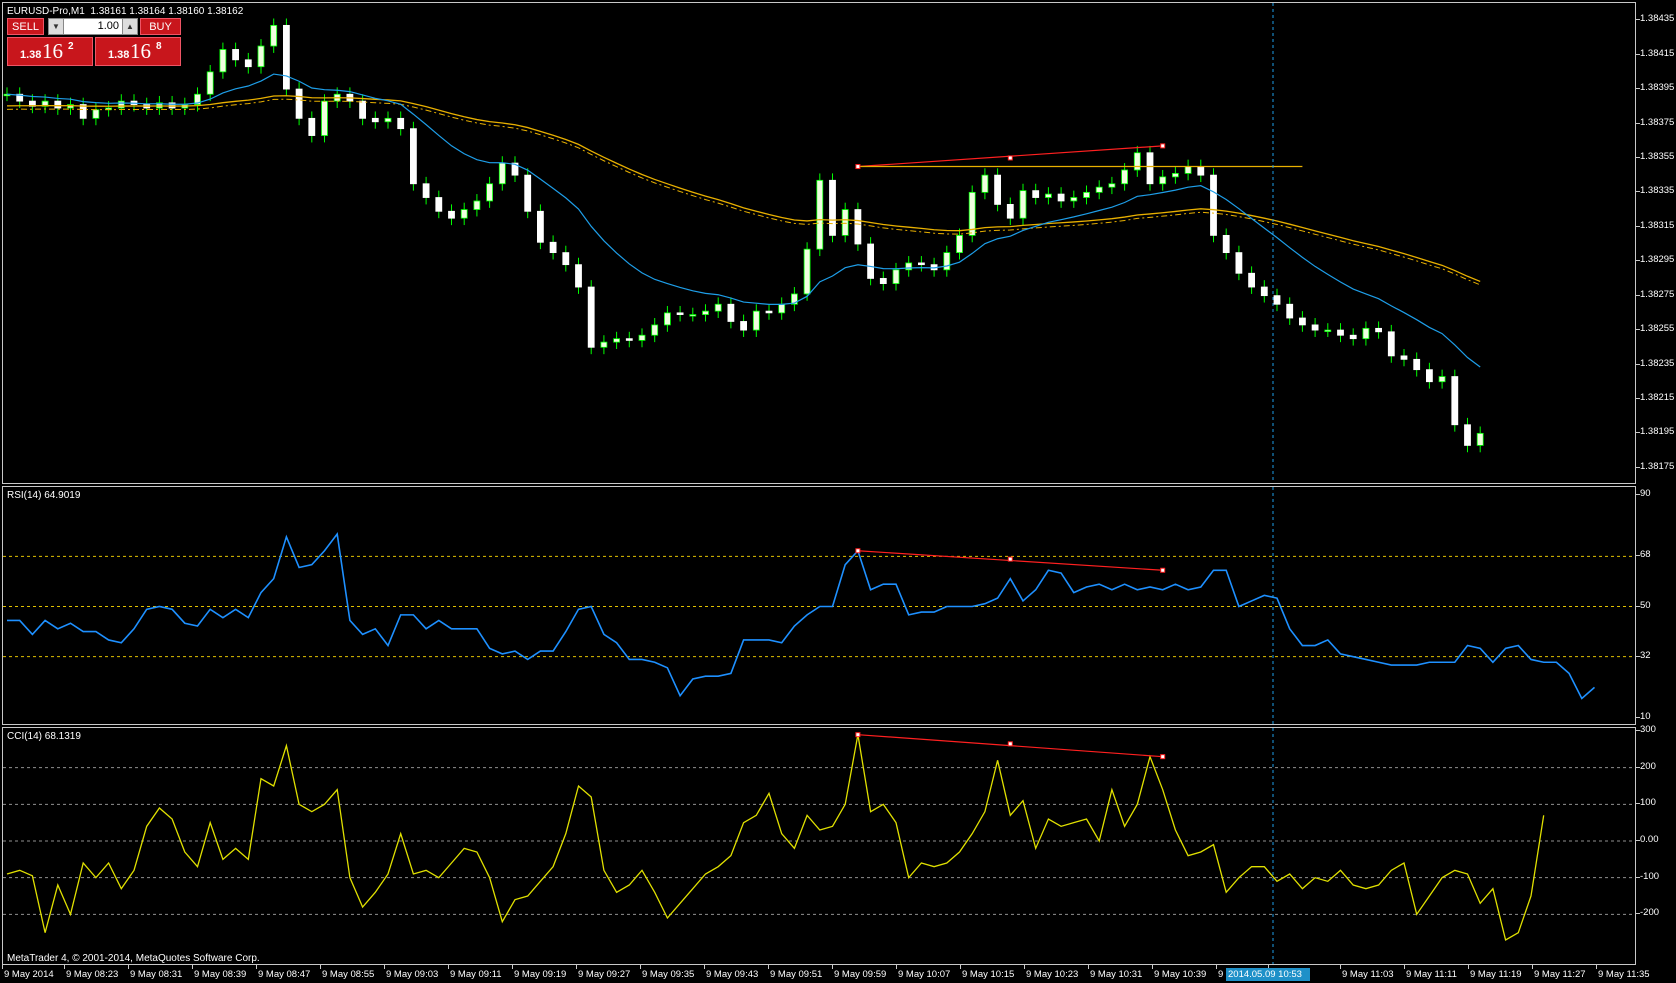  Describe the element at coordinates (1650, 876) in the screenshot. I see `cci-scale-label: -100` at that location.